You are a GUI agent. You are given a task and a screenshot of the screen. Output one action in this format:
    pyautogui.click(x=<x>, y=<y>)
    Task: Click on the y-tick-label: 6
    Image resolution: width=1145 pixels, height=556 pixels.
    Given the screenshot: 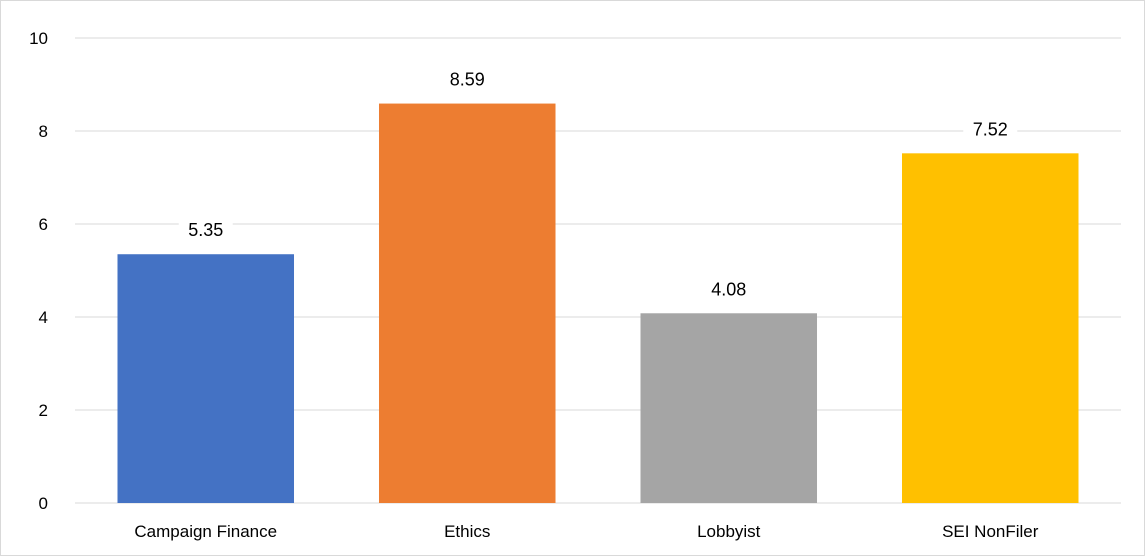 What is the action you would take?
    pyautogui.click(x=43, y=224)
    